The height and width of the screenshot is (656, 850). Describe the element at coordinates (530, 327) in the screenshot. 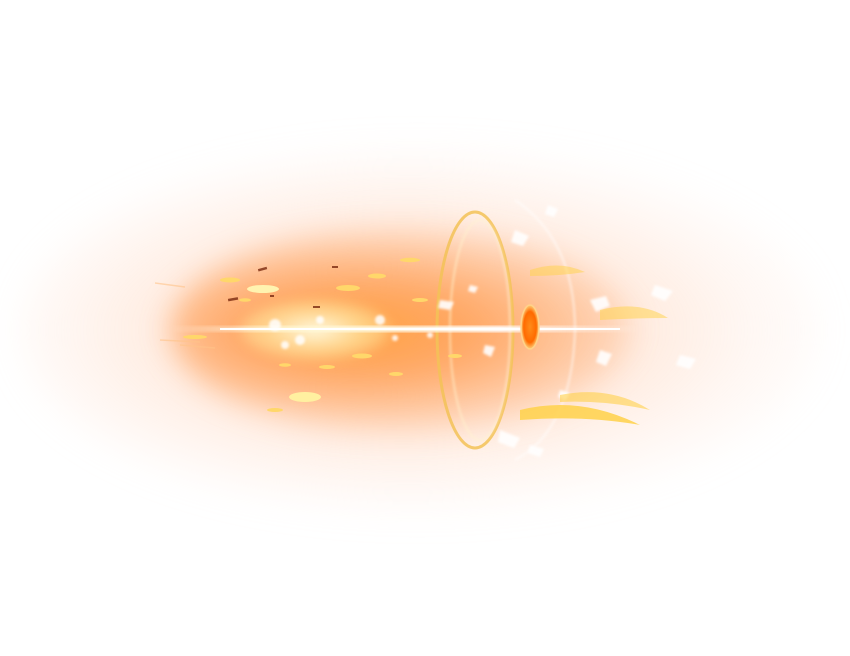

I see `orange-disc` at that location.